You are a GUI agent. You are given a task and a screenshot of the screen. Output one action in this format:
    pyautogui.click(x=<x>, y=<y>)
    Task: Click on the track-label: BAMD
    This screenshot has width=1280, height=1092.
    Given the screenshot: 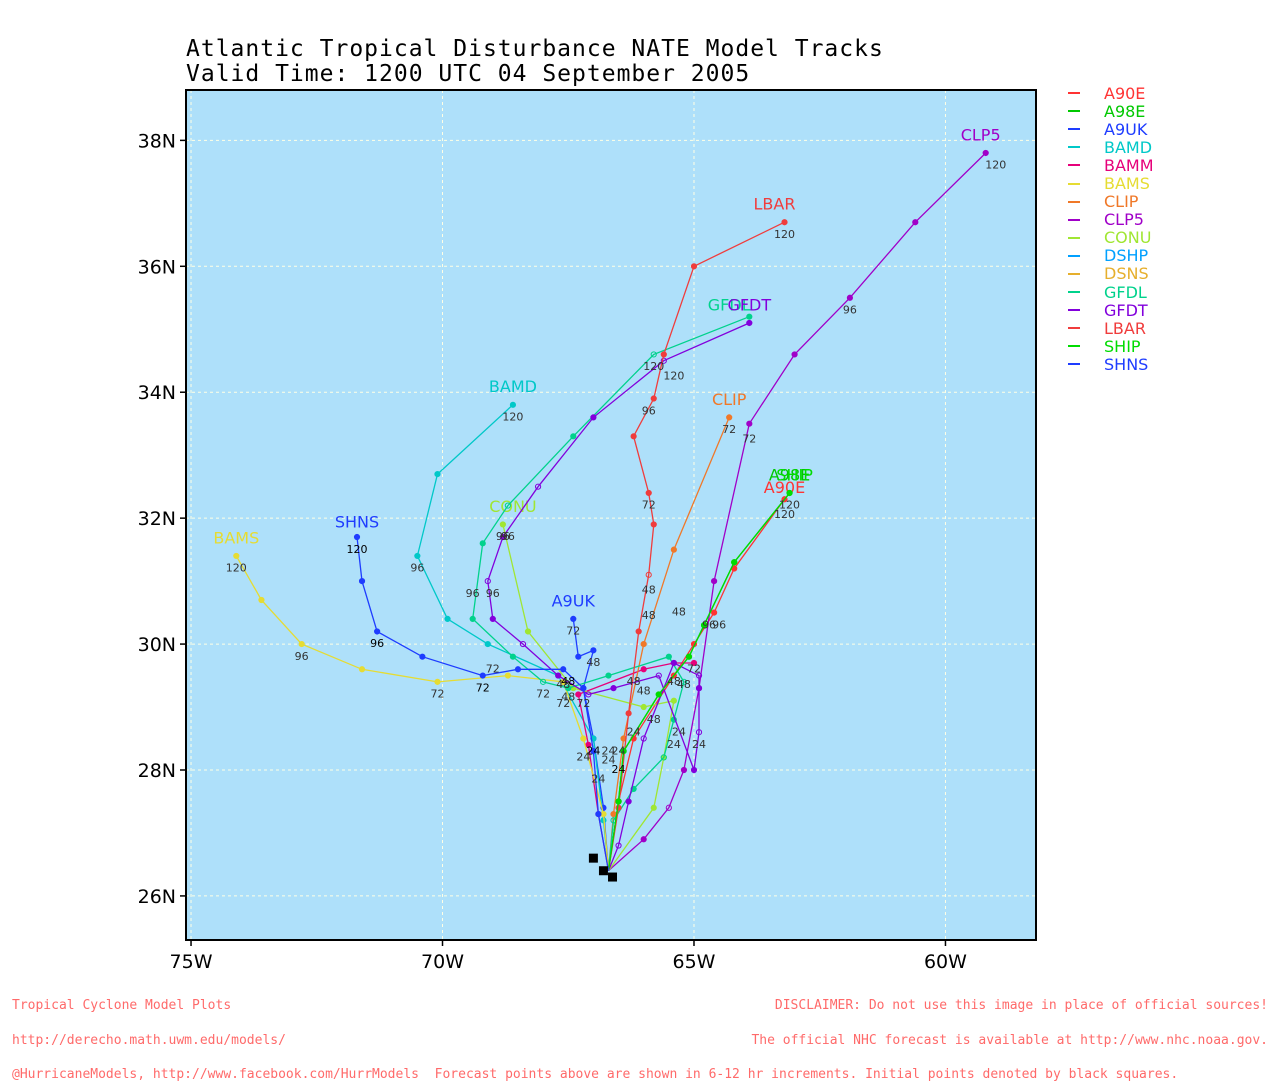 What is the action you would take?
    pyautogui.click(x=513, y=386)
    